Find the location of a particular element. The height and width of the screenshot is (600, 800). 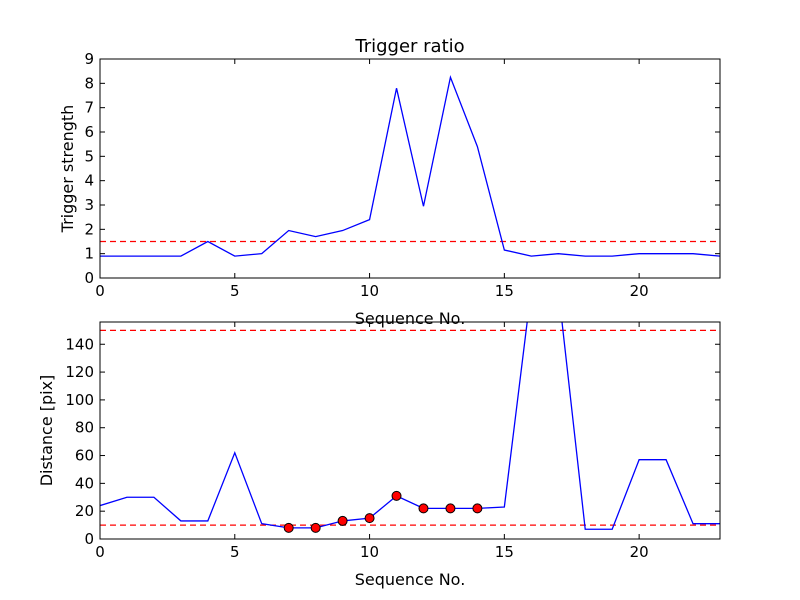

y-tick-label: 5 is located at coordinates (89, 156).